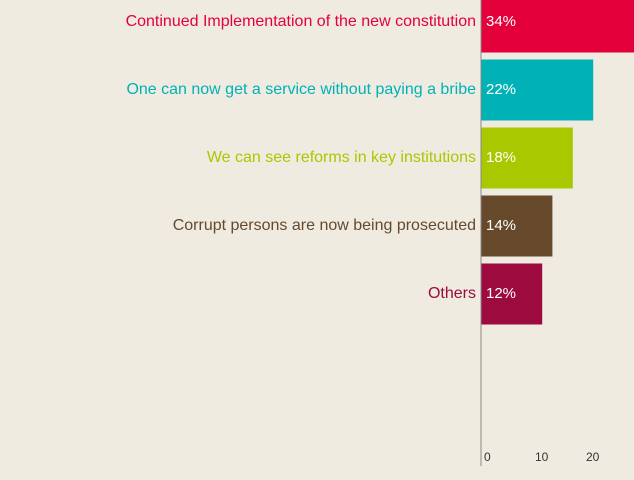 This screenshot has width=634, height=480. What do you see at coordinates (501, 89) in the screenshot?
I see `value-label: 22%` at bounding box center [501, 89].